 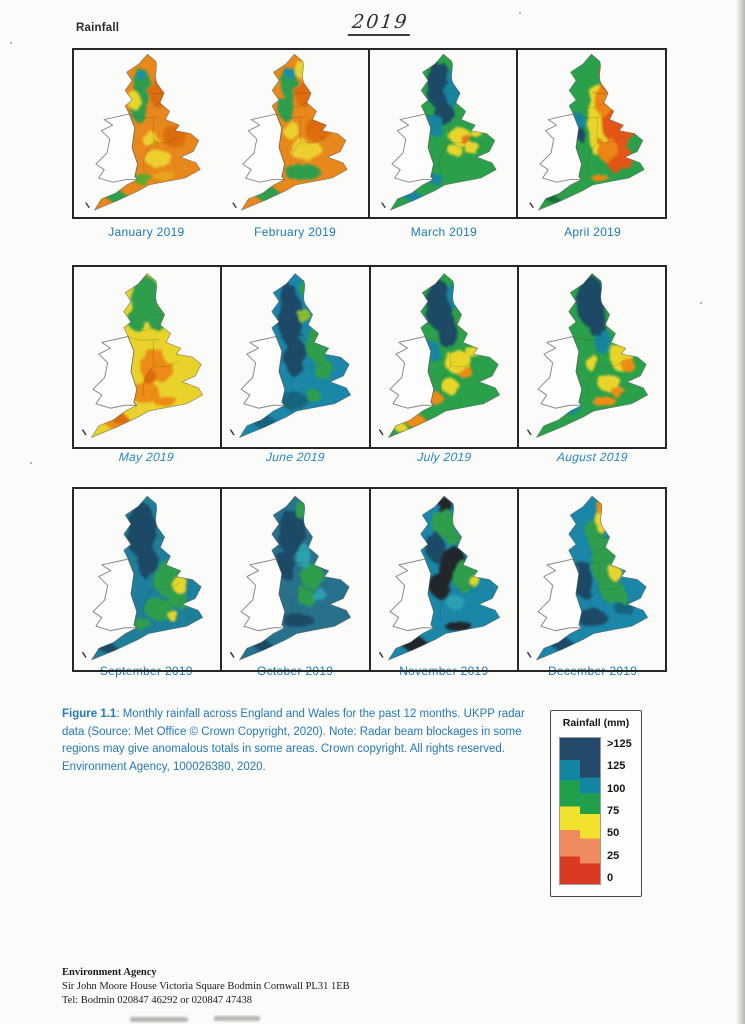 I want to click on rainfall-map-april, so click(x=587, y=132).